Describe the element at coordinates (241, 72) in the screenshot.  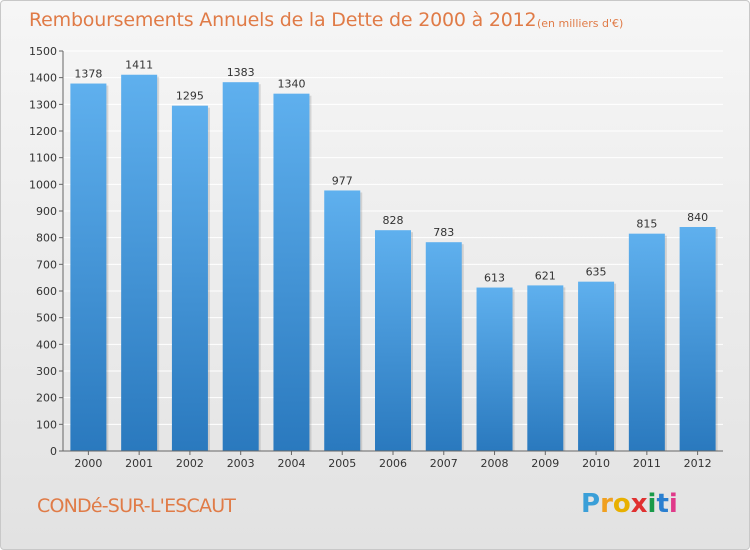
I see `bar-value-label: 1383` at that location.